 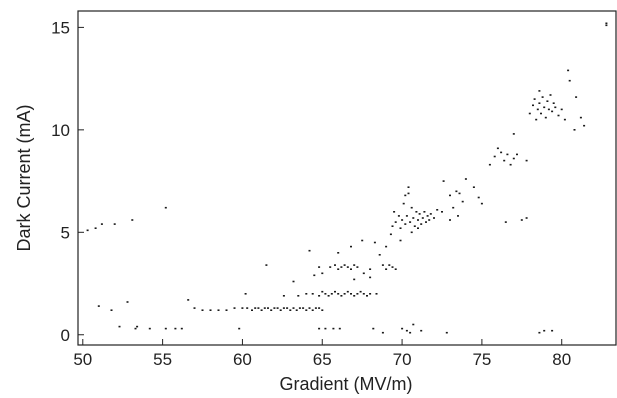 I want to click on y-tick-label: 15, so click(x=60, y=27).